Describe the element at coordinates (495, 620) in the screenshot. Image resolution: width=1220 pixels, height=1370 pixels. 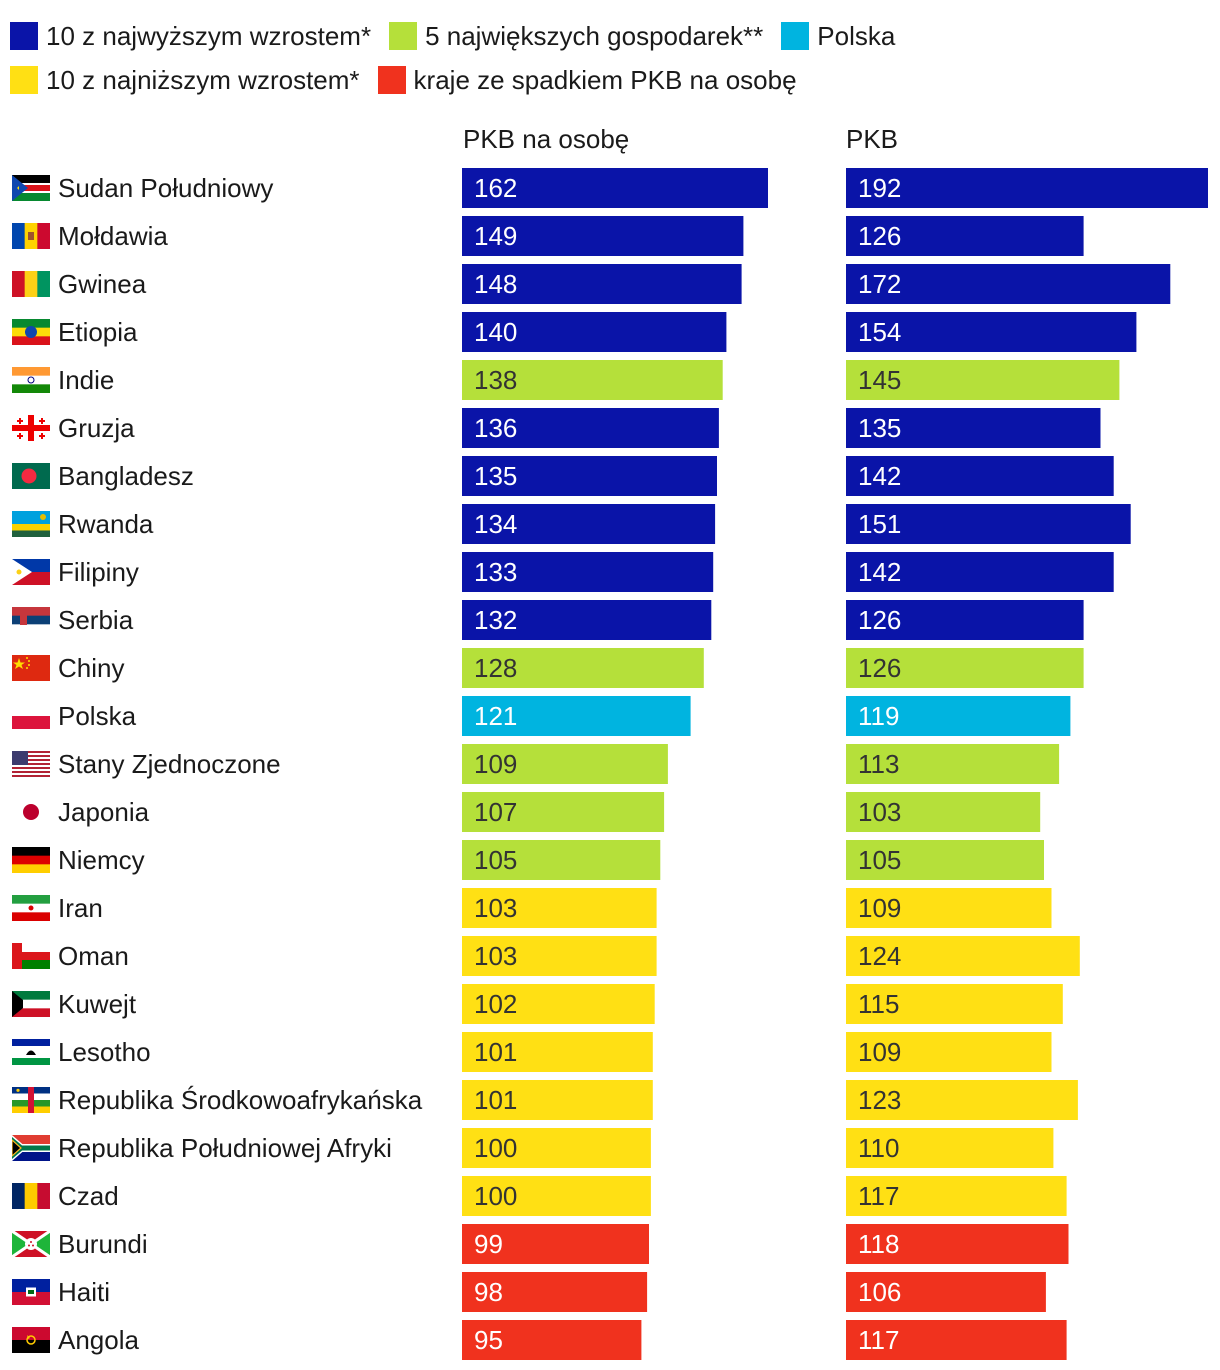
I see `bar-value-label: 132` at that location.